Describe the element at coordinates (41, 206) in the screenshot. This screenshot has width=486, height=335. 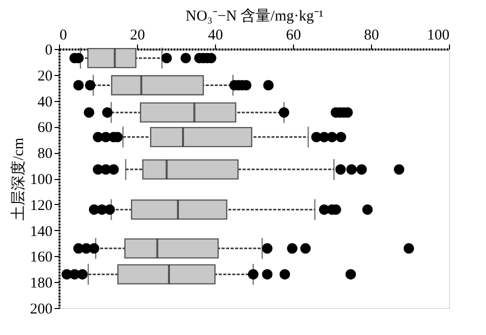
I see `y-tick-label: 120` at that location.